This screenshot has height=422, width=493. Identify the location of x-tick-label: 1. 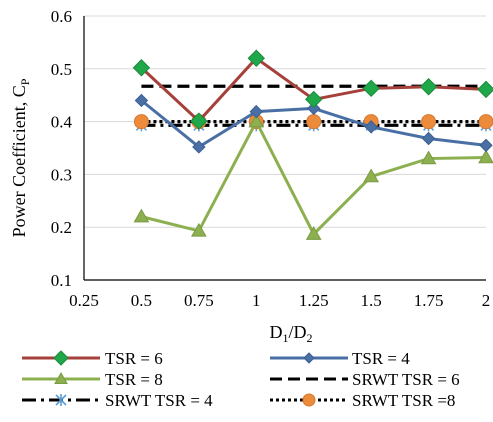
(256, 300).